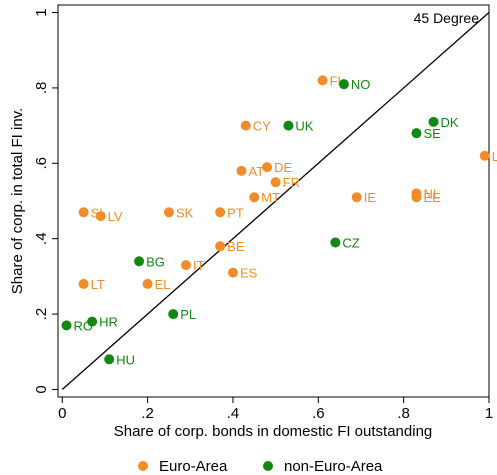  Describe the element at coordinates (370, 197) in the screenshot. I see `point-label-ie: IE` at that location.